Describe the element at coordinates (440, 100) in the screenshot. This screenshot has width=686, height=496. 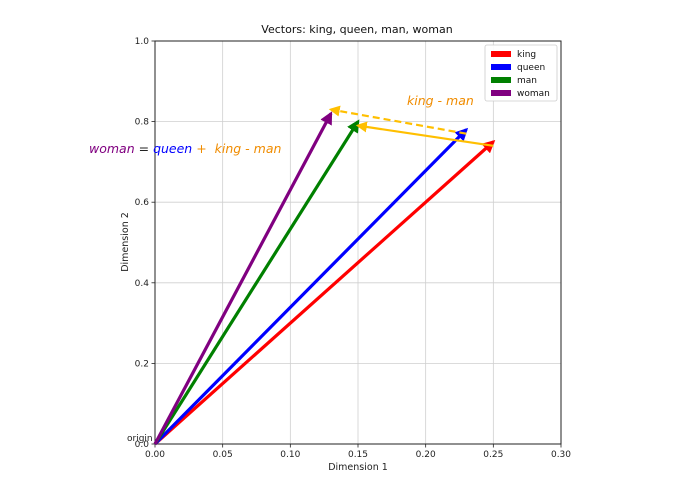
I see `annotation-king-minus-man: king - man` at that location.